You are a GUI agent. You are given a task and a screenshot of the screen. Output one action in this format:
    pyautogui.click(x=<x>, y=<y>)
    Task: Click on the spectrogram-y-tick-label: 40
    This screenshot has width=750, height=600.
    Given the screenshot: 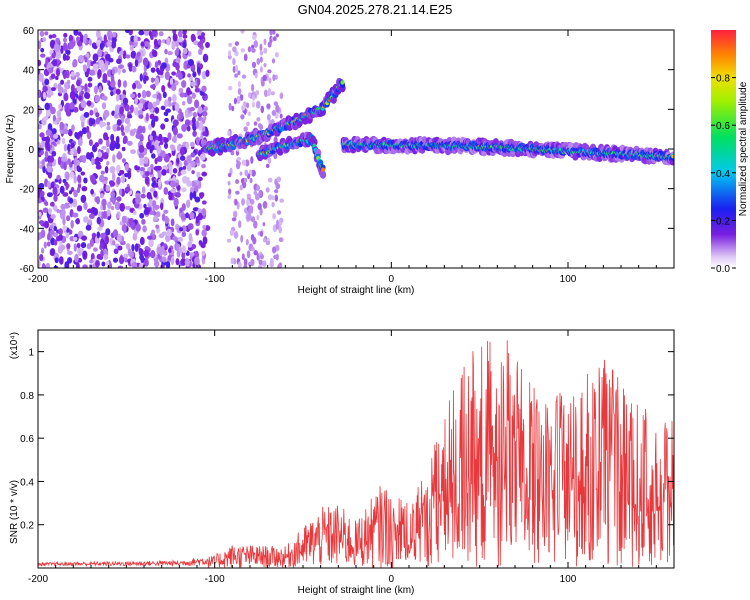 What is the action you would take?
    pyautogui.click(x=29, y=71)
    